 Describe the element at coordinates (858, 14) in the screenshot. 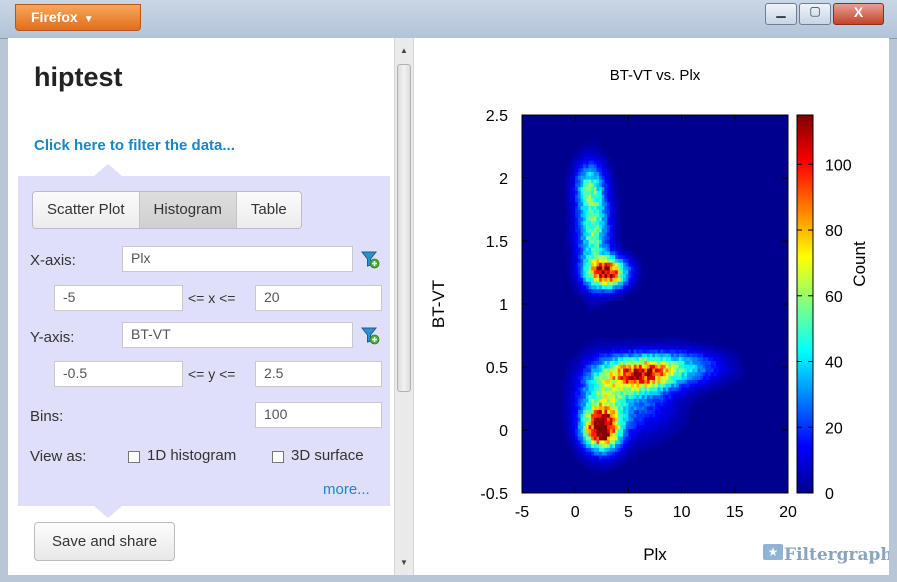

I see `close-button: X` at that location.